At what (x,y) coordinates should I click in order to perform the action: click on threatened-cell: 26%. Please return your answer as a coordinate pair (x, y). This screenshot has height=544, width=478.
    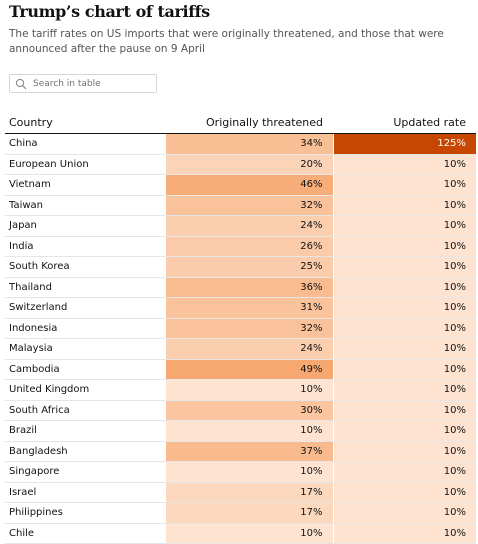
    Looking at the image, I should click on (248, 246).